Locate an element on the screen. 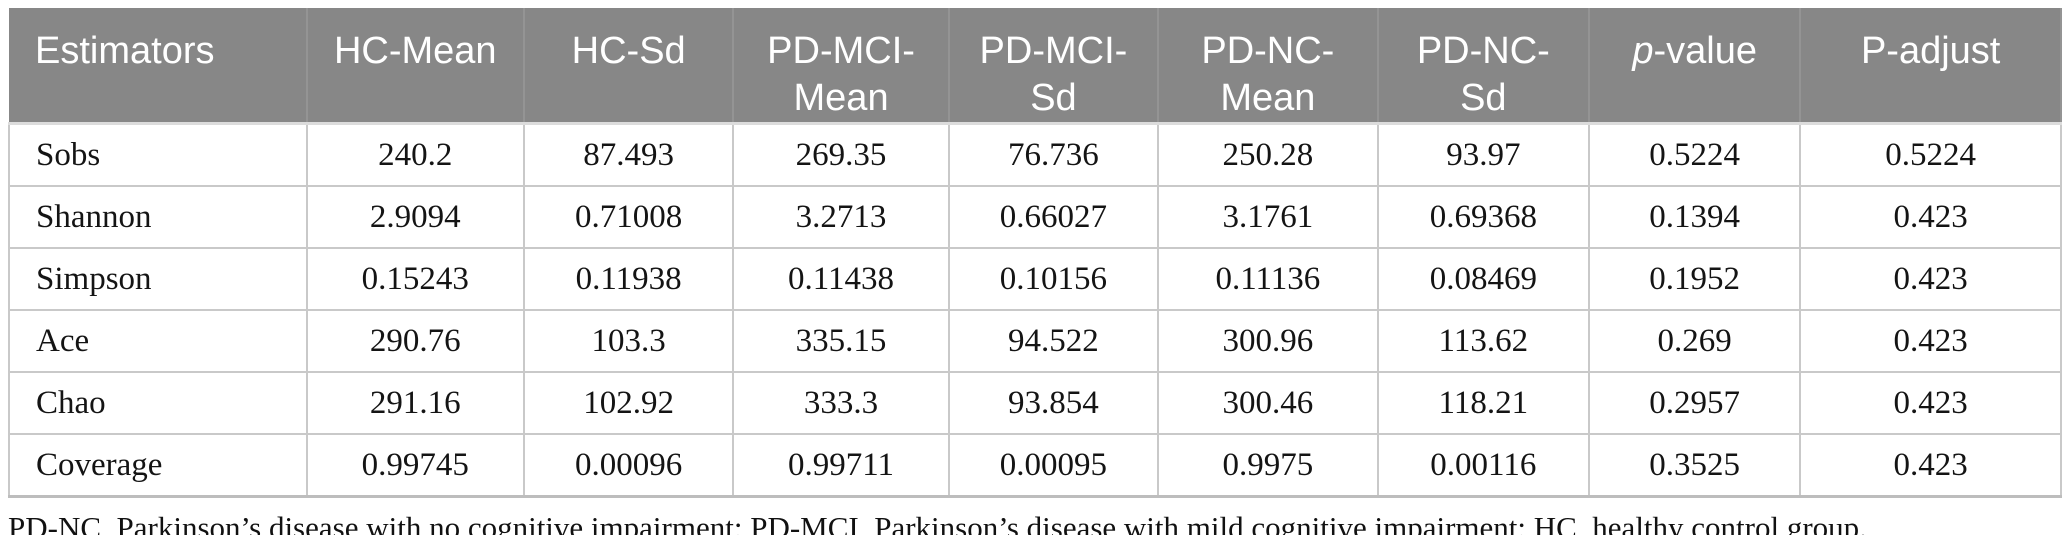  value-cell: 0.71008 is located at coordinates (629, 217).